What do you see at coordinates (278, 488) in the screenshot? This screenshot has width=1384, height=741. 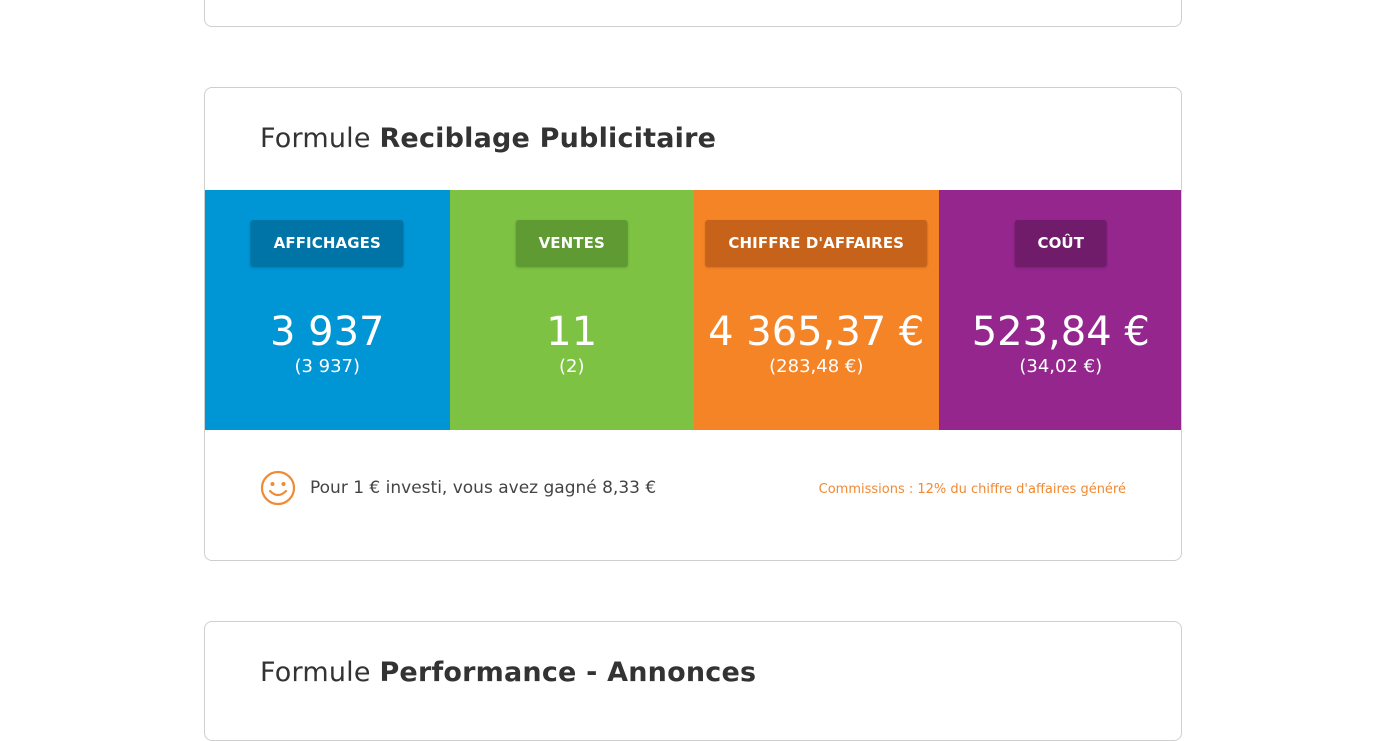 I see `smiley-icon` at bounding box center [278, 488].